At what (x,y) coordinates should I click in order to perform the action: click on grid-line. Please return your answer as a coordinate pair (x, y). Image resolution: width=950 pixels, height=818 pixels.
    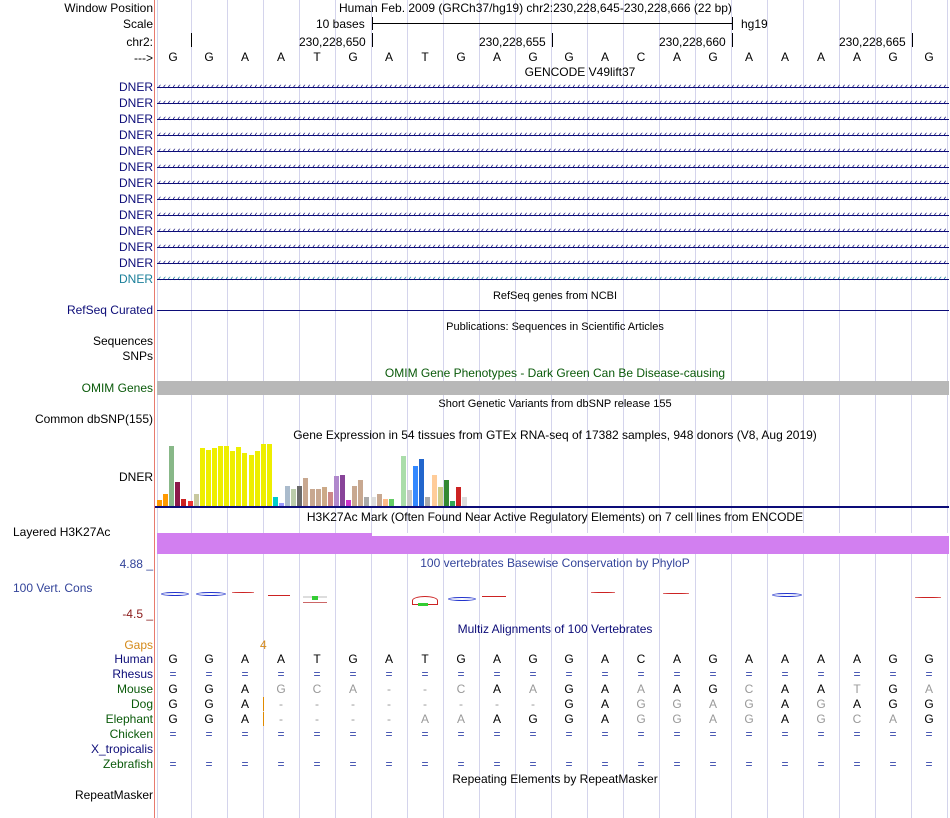
    Looking at the image, I should click on (839, 409).